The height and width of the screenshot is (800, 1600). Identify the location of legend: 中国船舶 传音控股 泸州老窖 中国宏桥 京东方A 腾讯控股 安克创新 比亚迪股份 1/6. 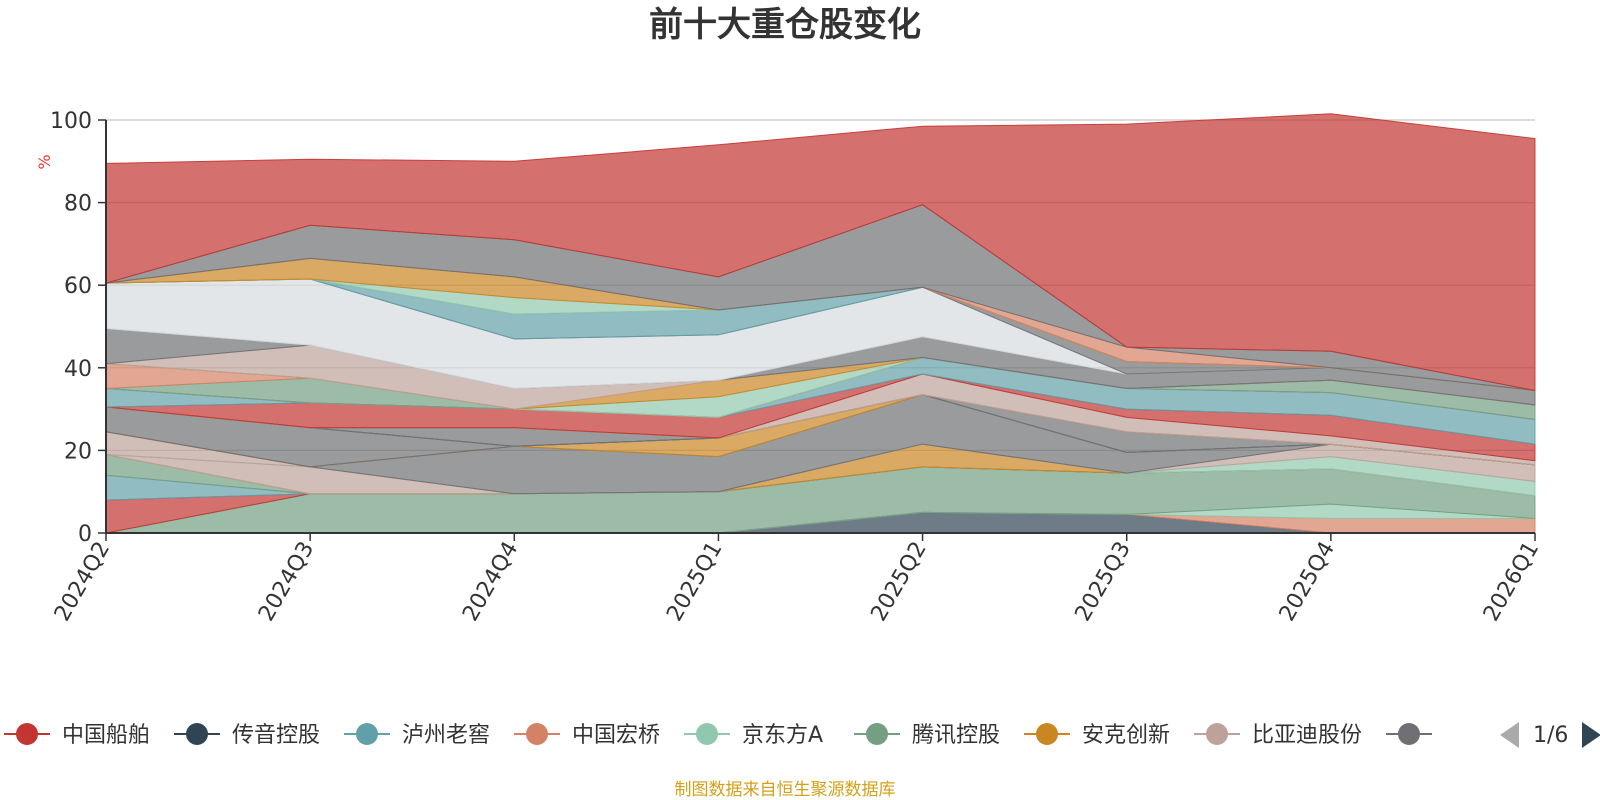
(802, 735).